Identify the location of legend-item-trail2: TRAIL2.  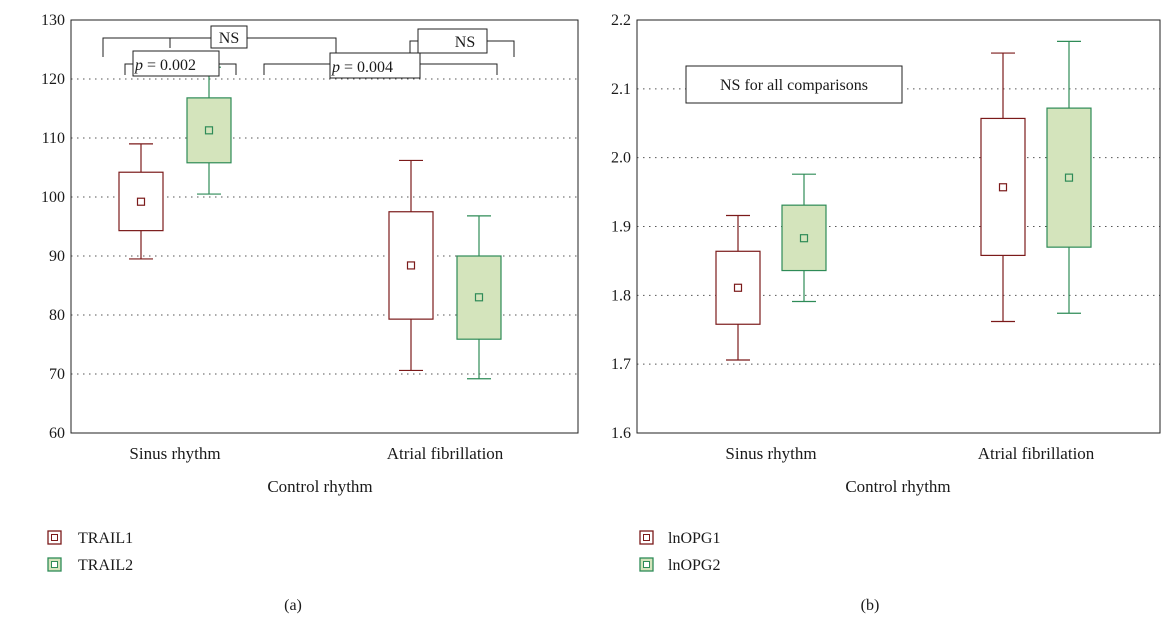
(90, 565).